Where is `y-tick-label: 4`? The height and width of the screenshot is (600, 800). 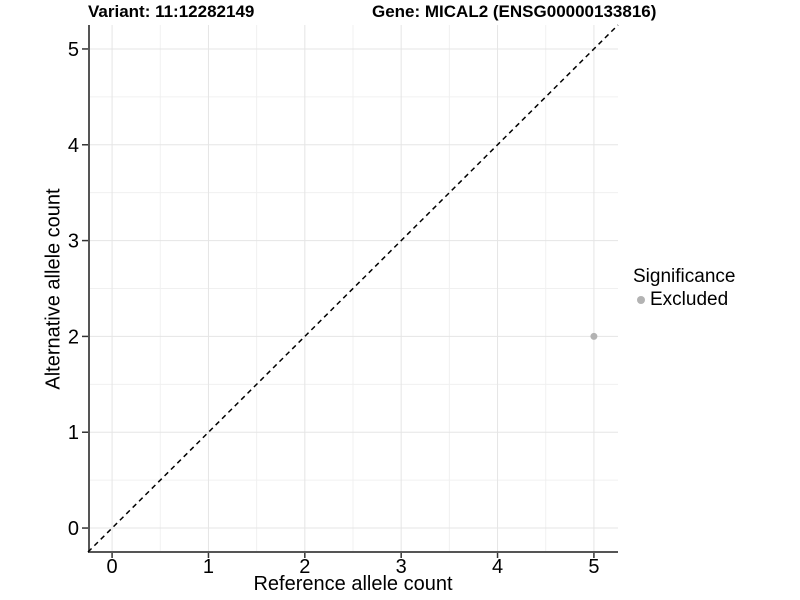 y-tick-label: 4 is located at coordinates (73, 146).